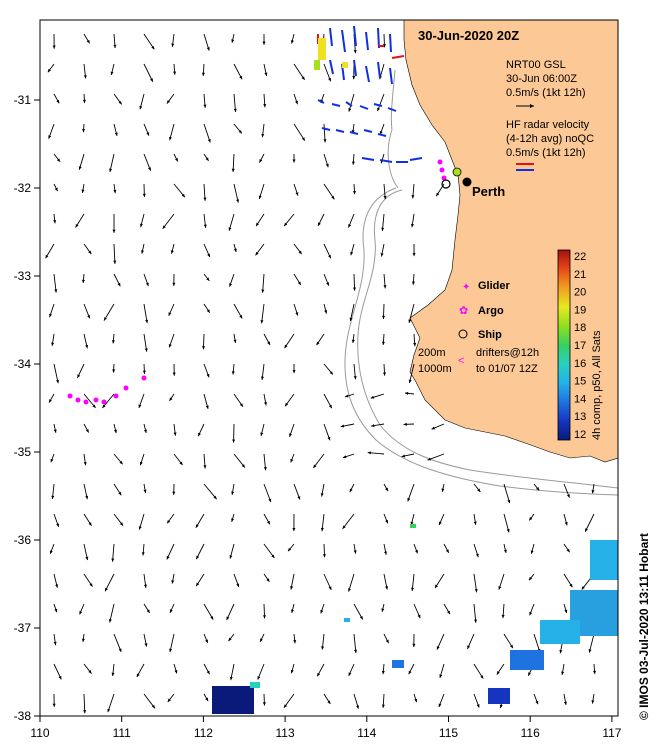 The height and width of the screenshot is (750, 659). I want to click on argo-symbol: ✿, so click(463, 311).